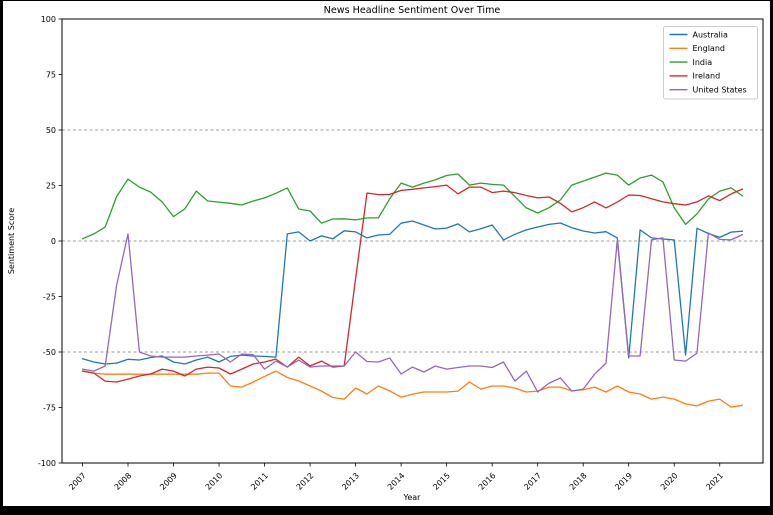  Describe the element at coordinates (123, 481) in the screenshot. I see `x-tick-label: 2008` at that location.